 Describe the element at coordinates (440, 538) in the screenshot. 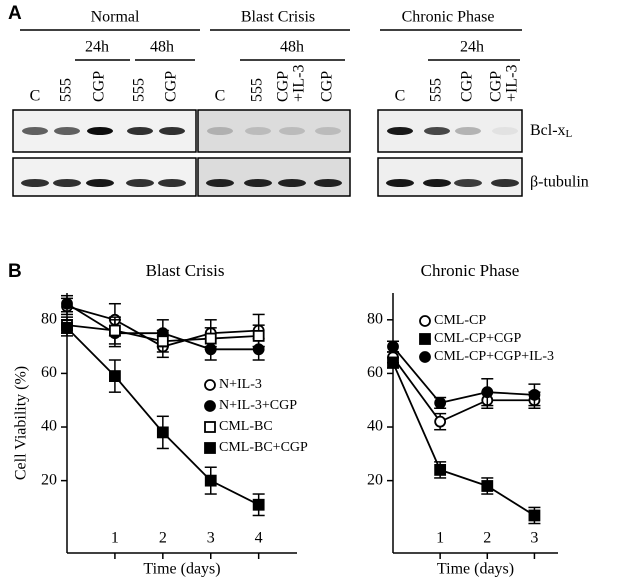

I see `x-tick-label: 1` at that location.